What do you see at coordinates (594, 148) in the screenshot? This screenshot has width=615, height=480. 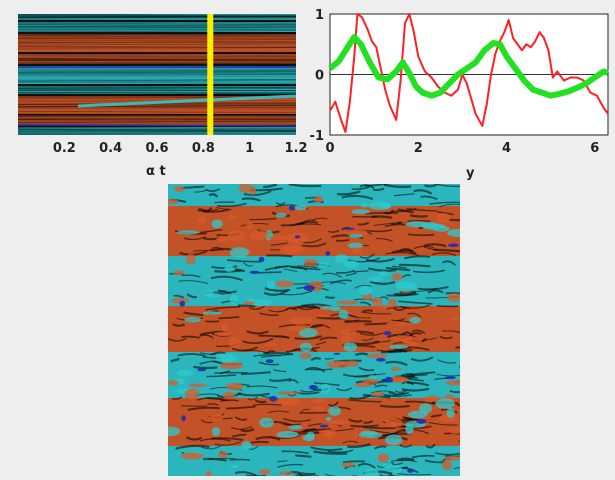 I see `line-x-tick: 6` at bounding box center [594, 148].